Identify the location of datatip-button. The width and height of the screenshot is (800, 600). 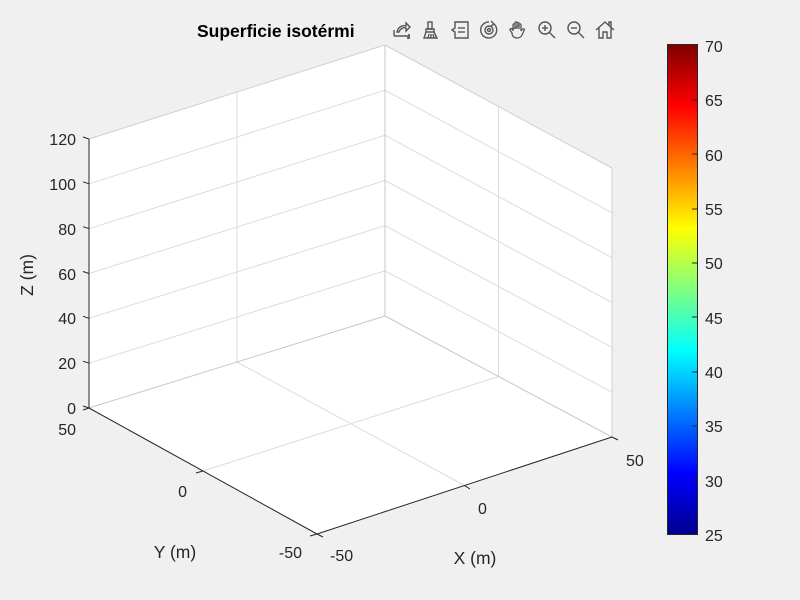
(459, 30).